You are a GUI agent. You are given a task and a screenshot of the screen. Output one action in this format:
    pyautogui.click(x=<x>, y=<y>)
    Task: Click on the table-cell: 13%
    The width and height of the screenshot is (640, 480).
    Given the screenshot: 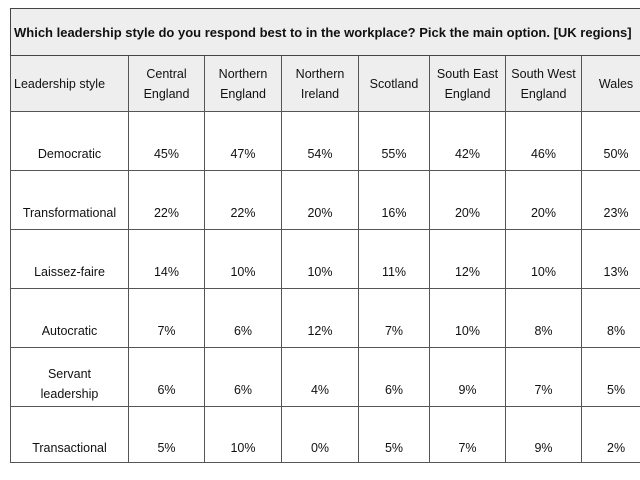 What is the action you would take?
    pyautogui.click(x=610, y=259)
    